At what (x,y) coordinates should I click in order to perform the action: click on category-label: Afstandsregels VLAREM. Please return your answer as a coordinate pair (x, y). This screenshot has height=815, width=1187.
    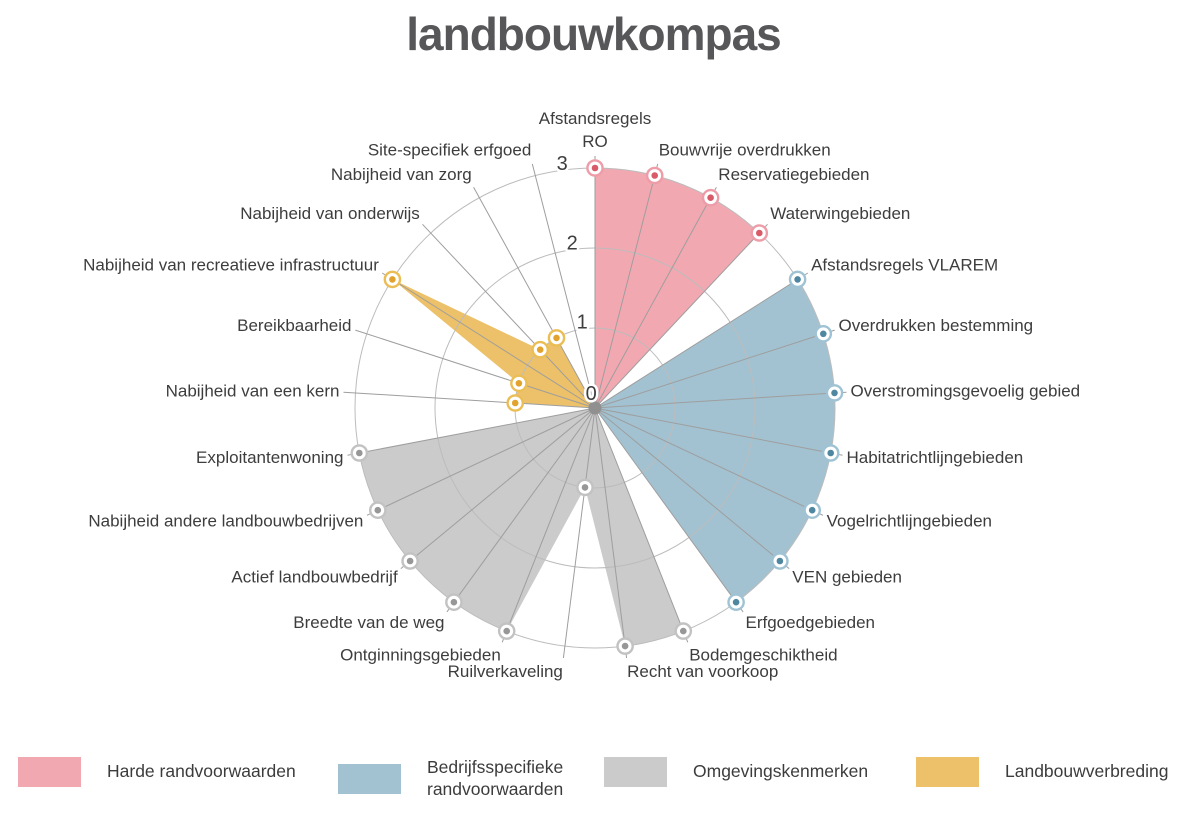
    Looking at the image, I should click on (904, 265).